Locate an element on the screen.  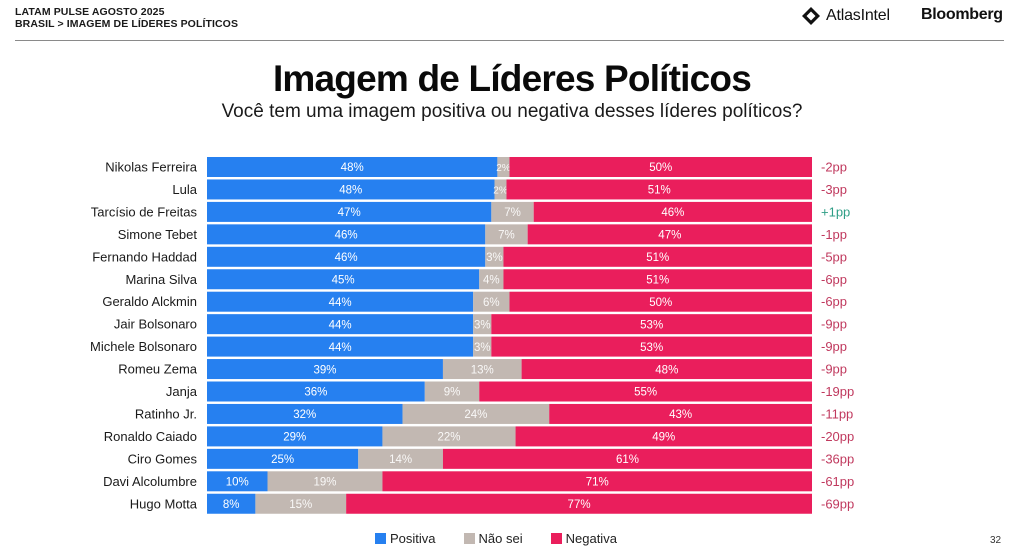
atlasintel-wordmark: AtlasIntel is located at coordinates (858, 15).